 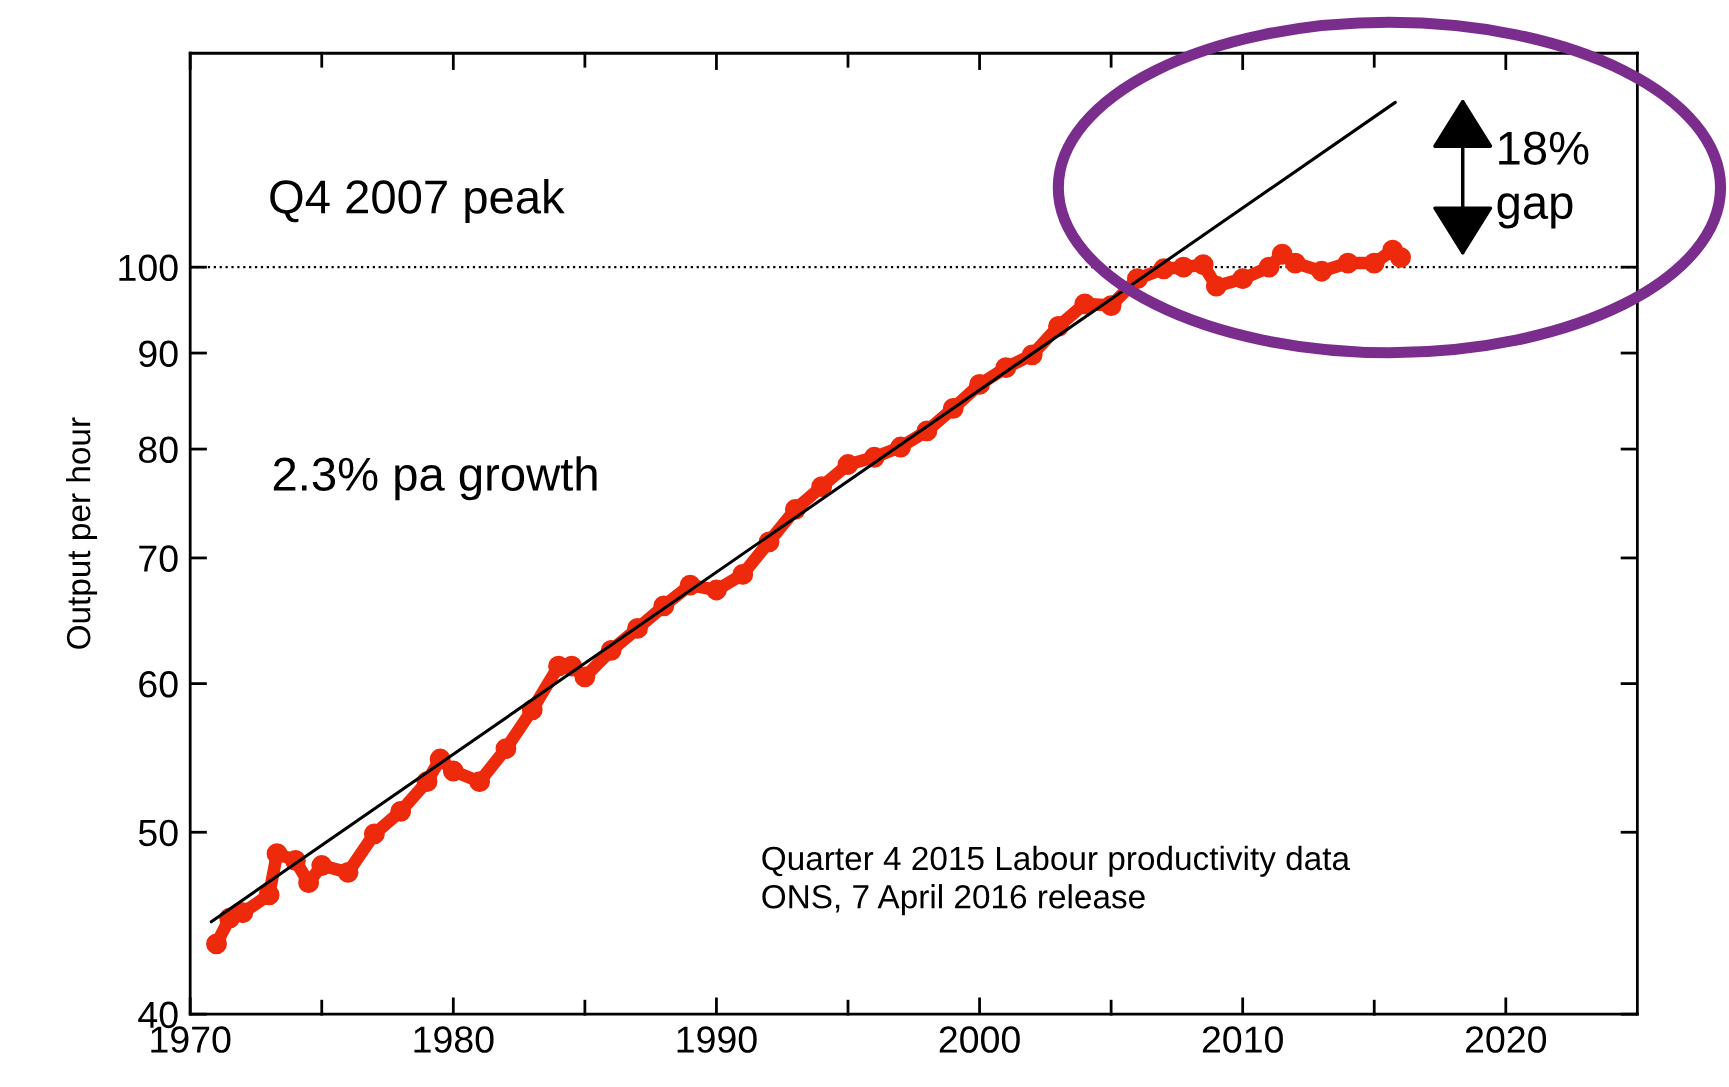 I want to click on y-tick-label: 100, so click(x=148, y=268).